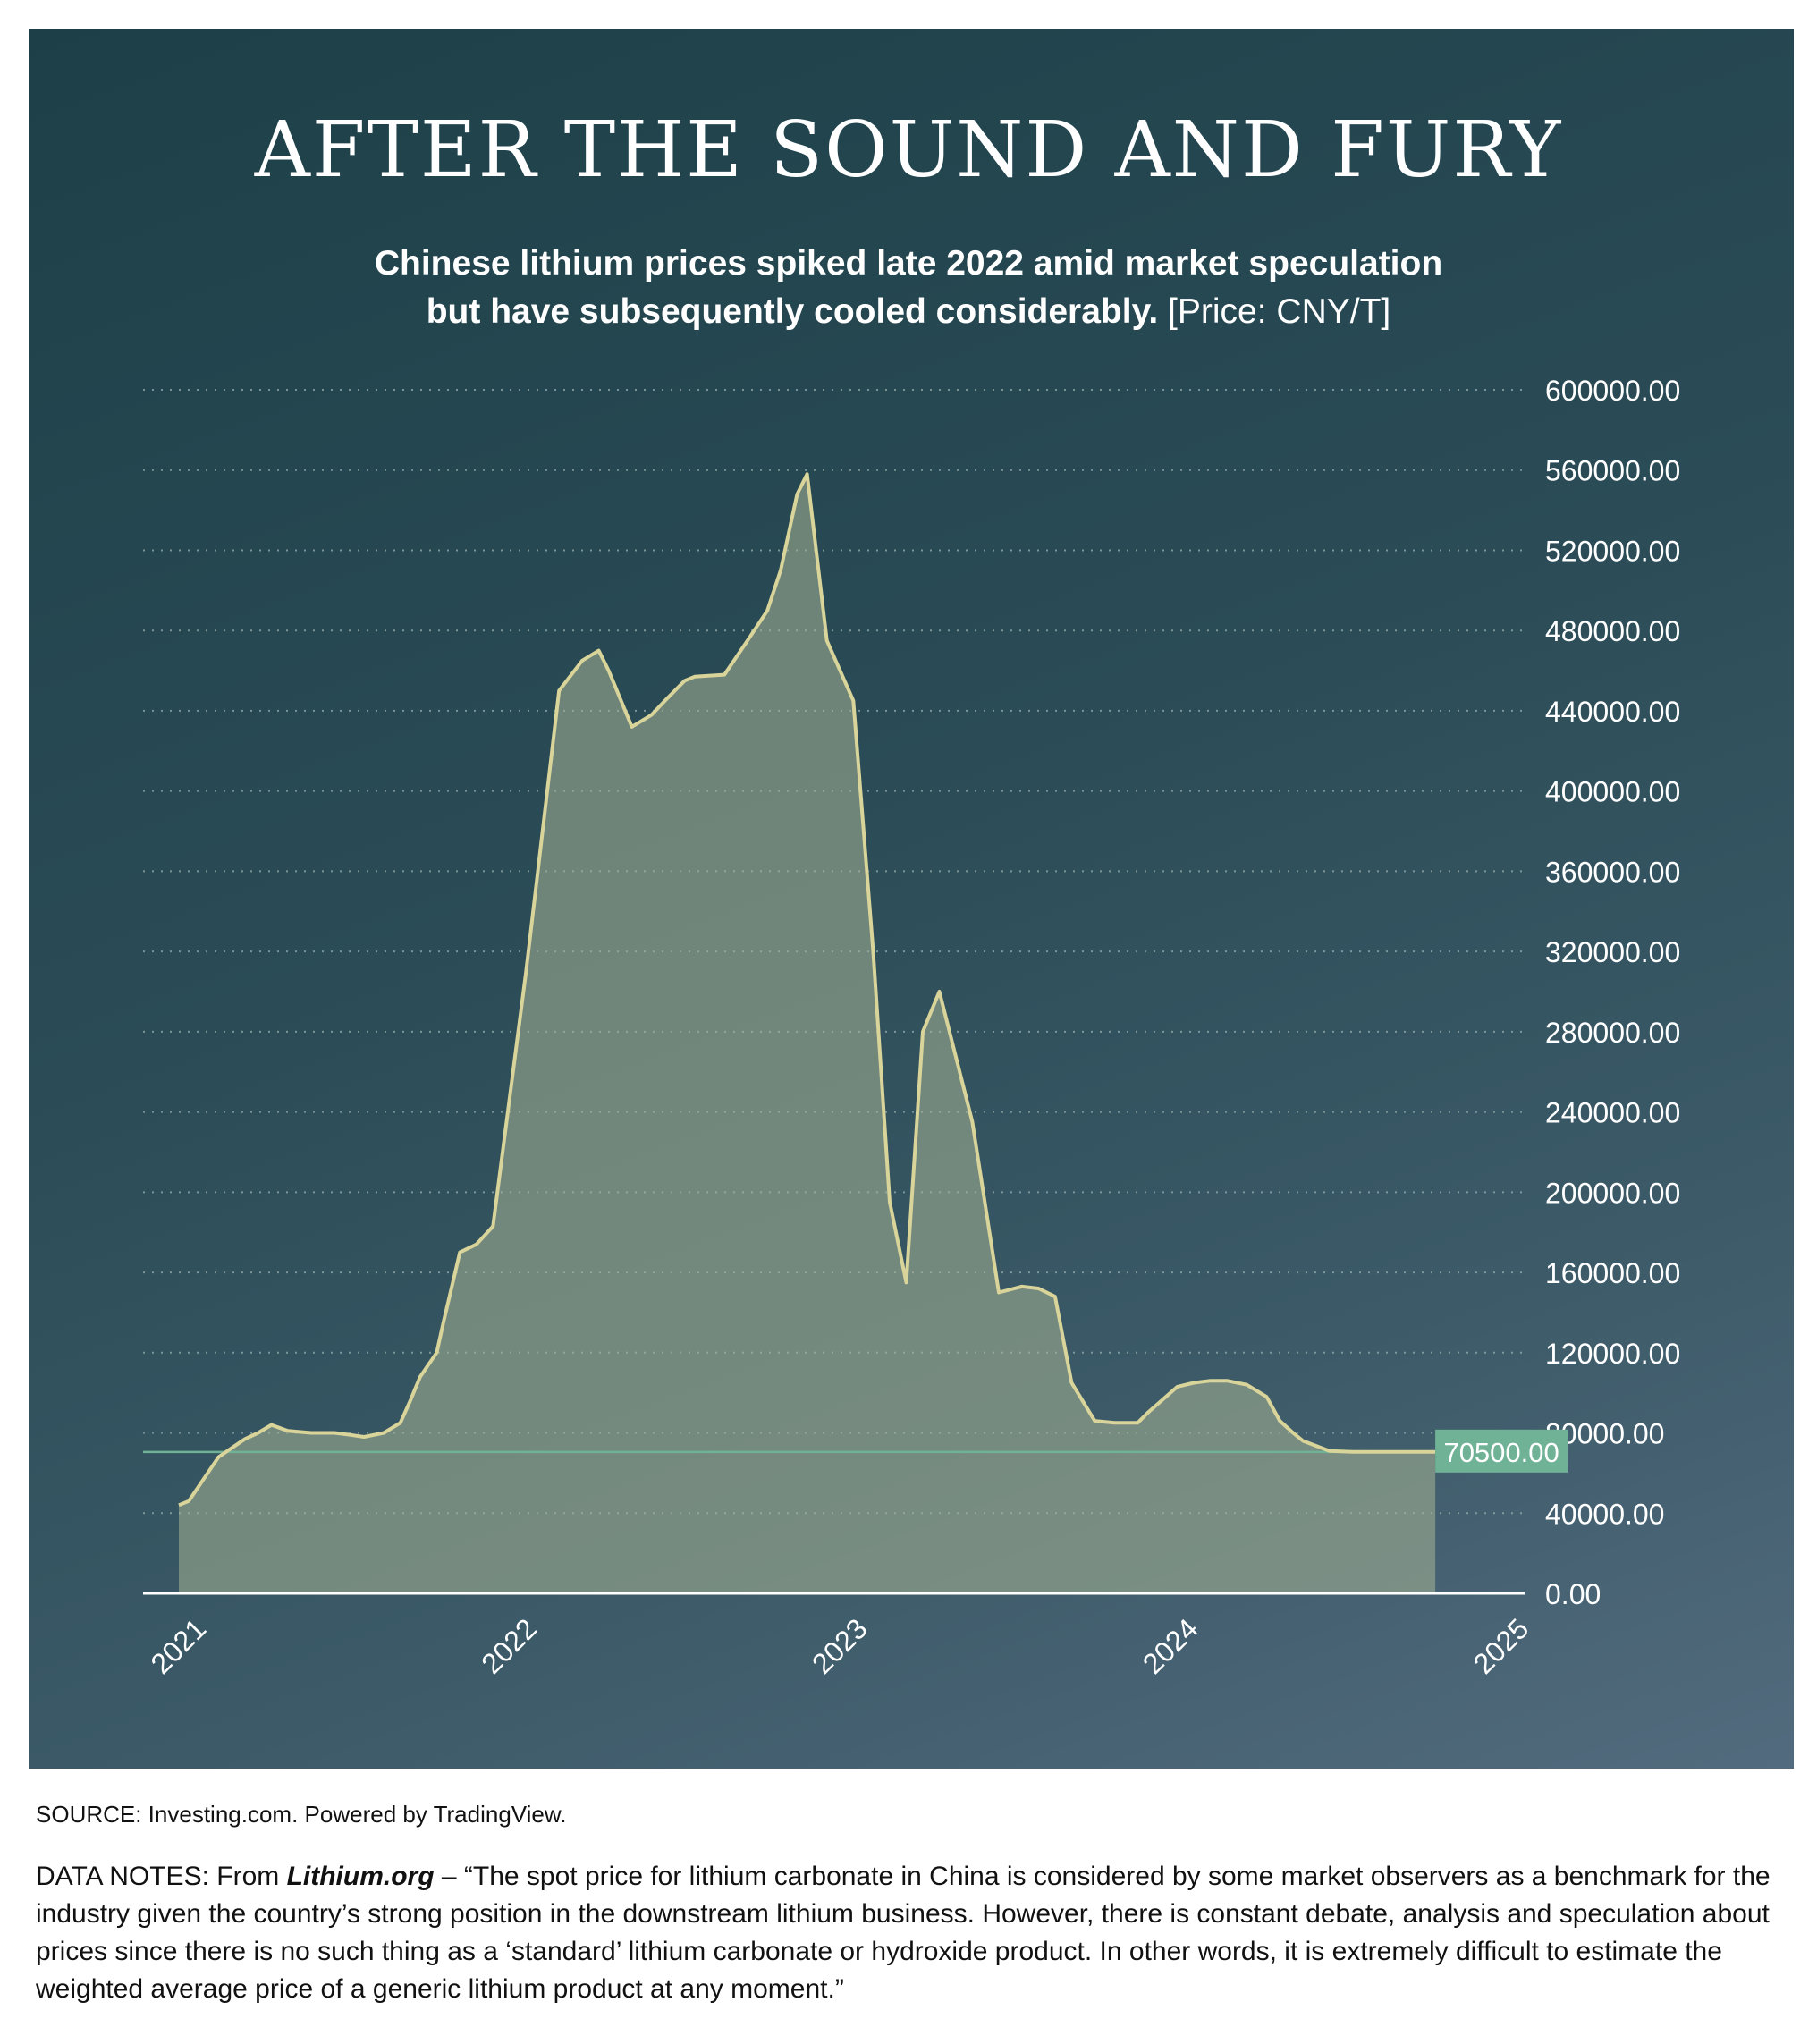  Describe the element at coordinates (360, 1876) in the screenshot. I see `data-notes-org: Lithium.org` at that location.